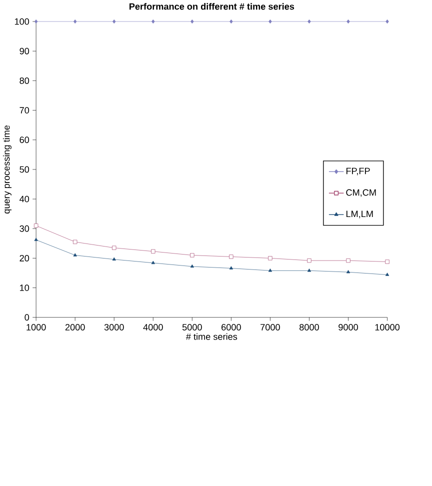 Image resolution: width=432 pixels, height=486 pixels. What do you see at coordinates (24, 51) in the screenshot?
I see `y-tick-label: 90` at bounding box center [24, 51].